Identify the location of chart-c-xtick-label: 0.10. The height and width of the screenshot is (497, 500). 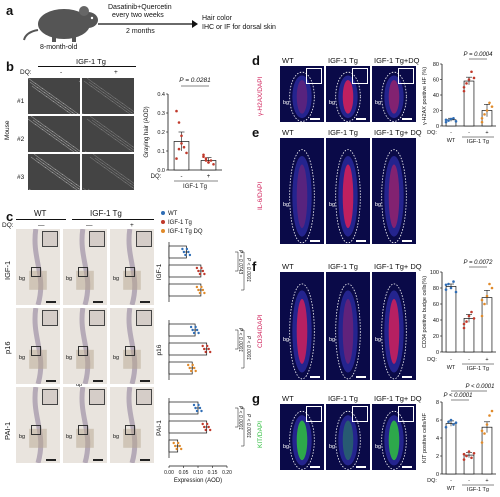
(198, 473).